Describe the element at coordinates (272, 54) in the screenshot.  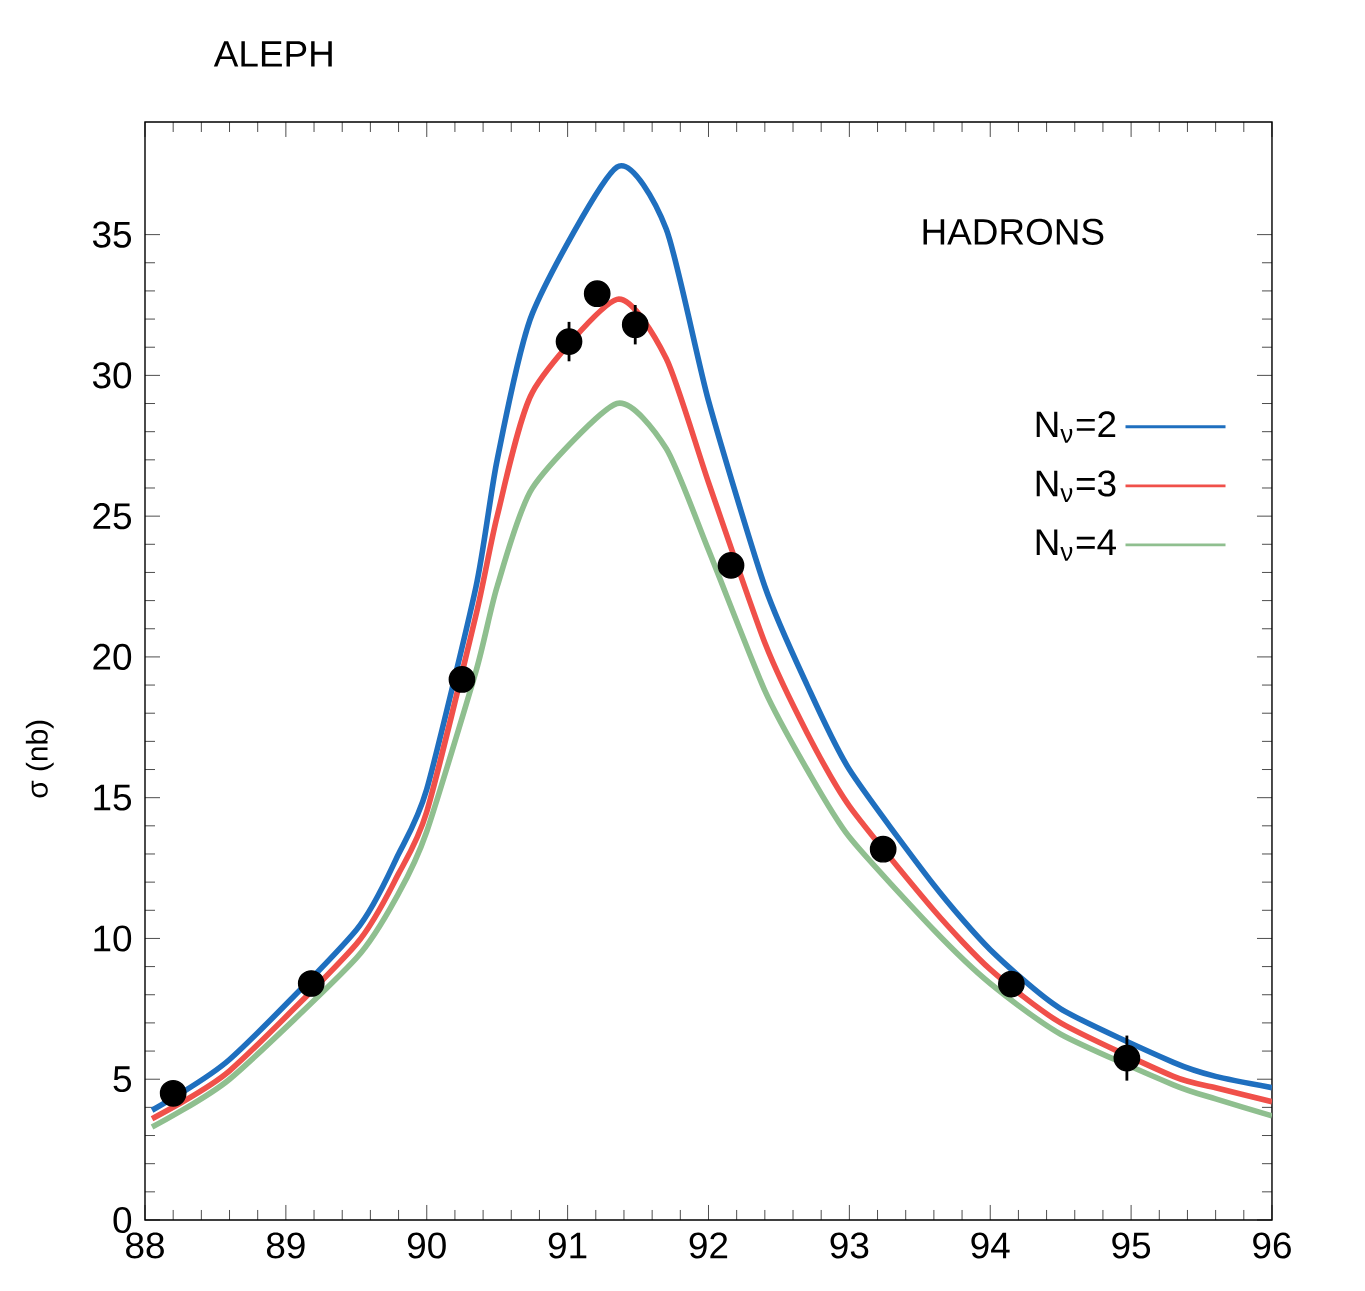
I see `chart-title: ALEPH` at that location.